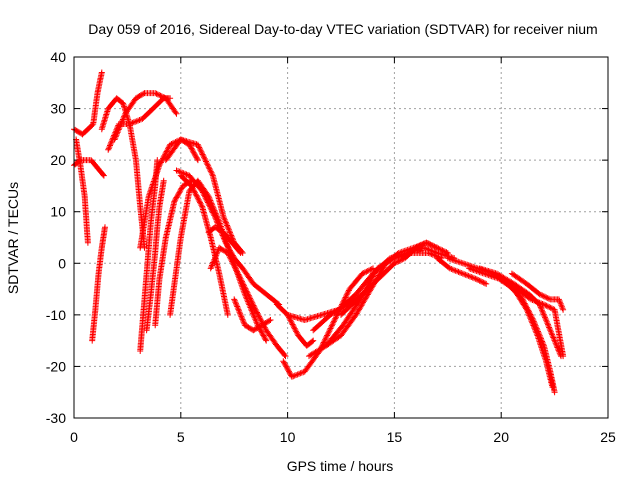 The width and height of the screenshot is (640, 480). What do you see at coordinates (58, 160) in the screenshot?
I see `y-tick-label: 20` at bounding box center [58, 160].